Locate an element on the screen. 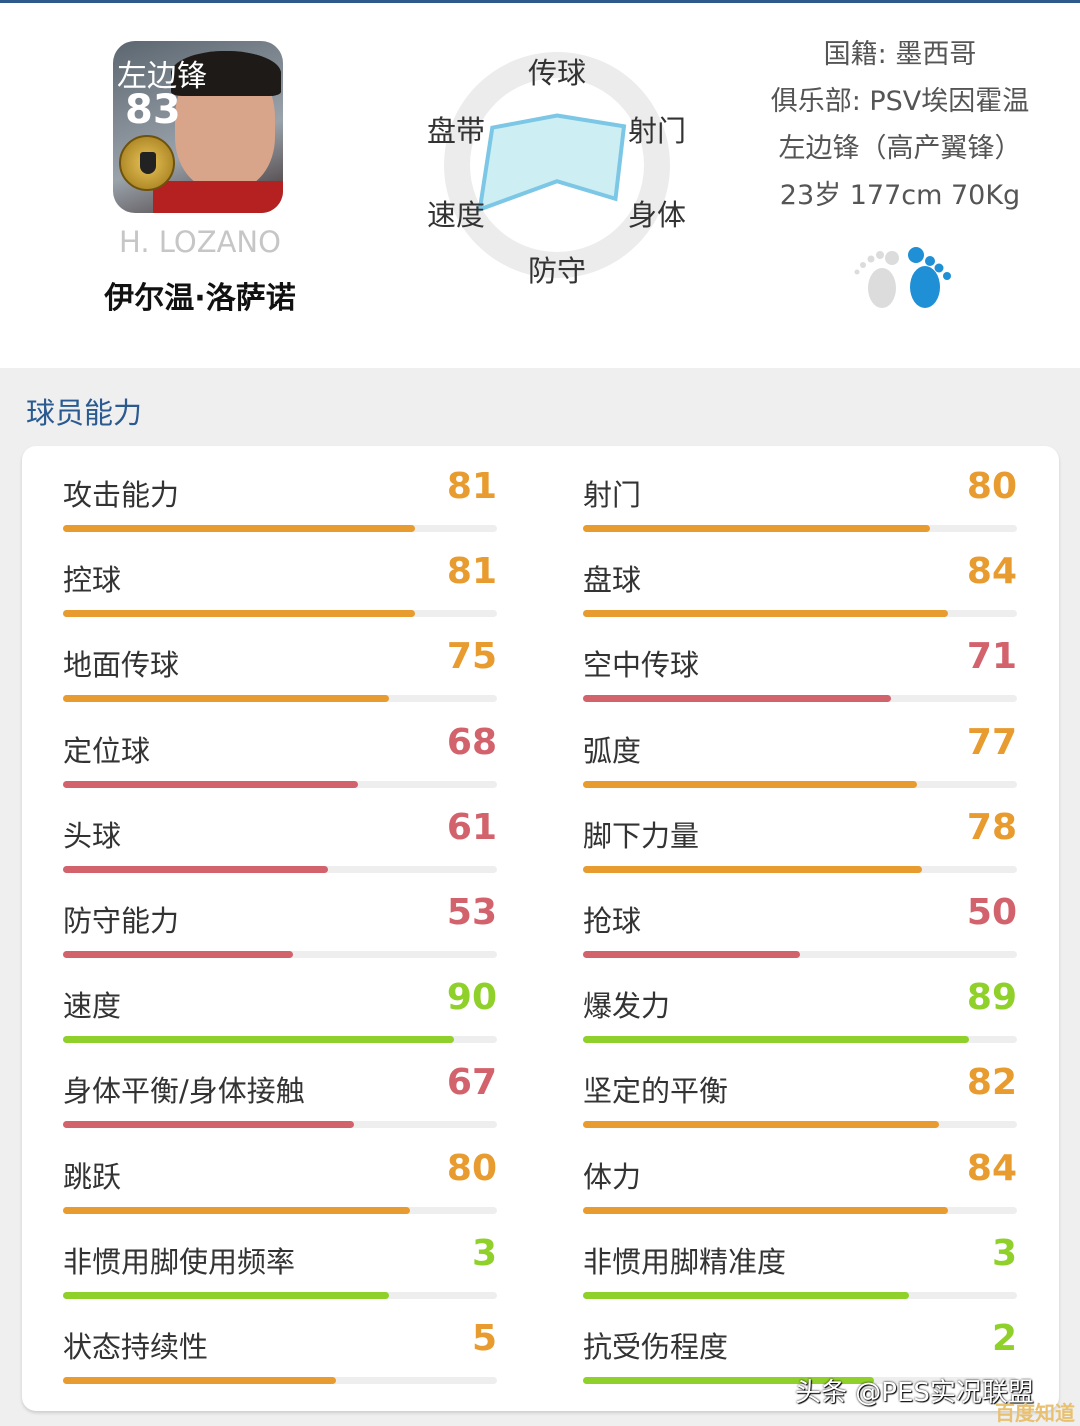 This screenshot has height=1426, width=1080. stat-label: 抢球 is located at coordinates (612, 921).